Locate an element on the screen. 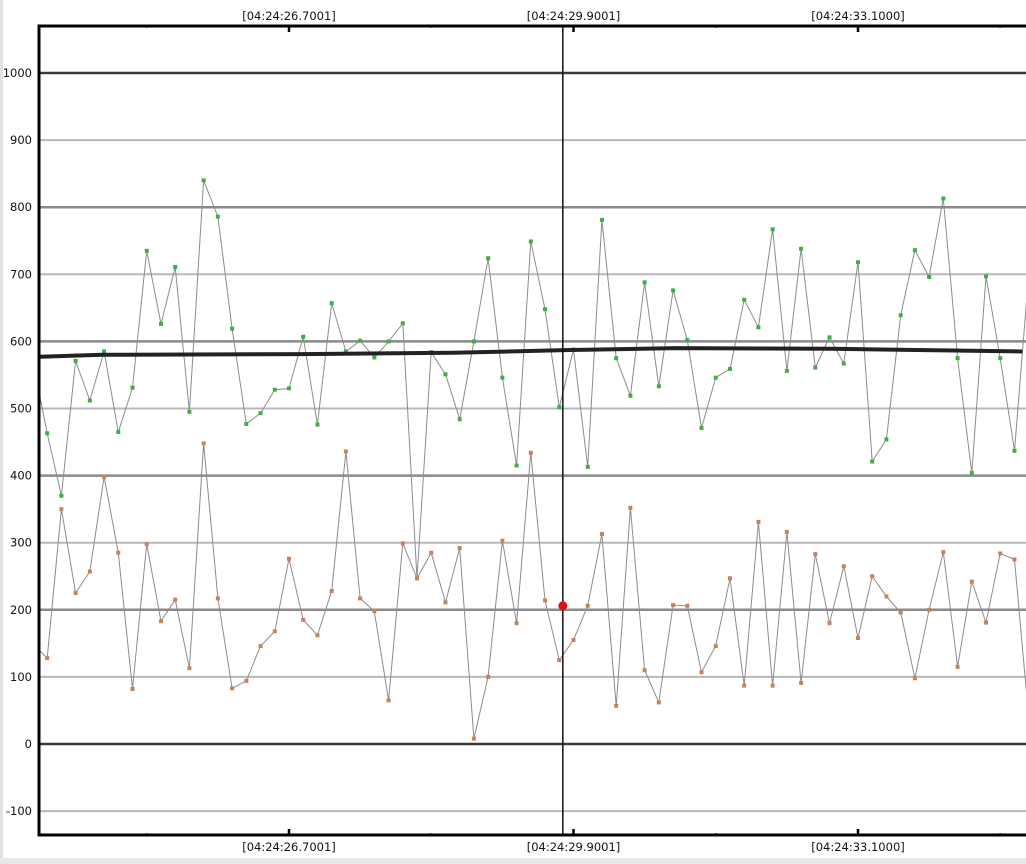 The height and width of the screenshot is (864, 1026). y-tick-label: 1000 is located at coordinates (17, 73).